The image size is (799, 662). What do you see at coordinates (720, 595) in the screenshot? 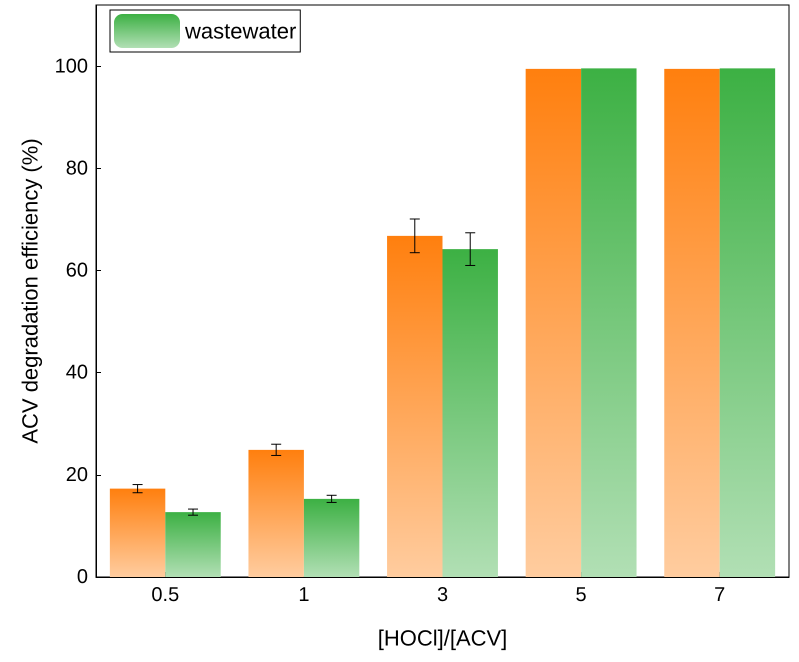
I see `x-tick-label: 7` at bounding box center [720, 595].